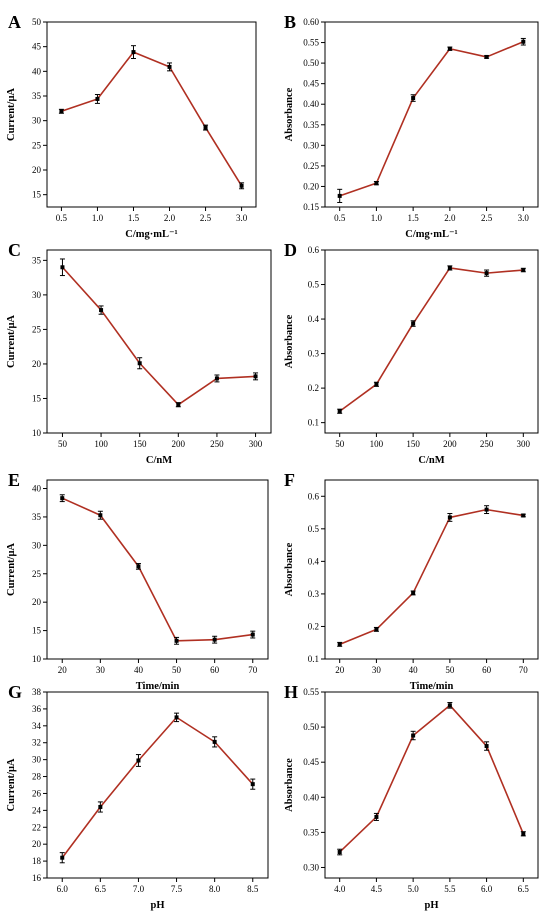 The image size is (550, 921). What do you see at coordinates (524, 218) in the screenshot?
I see `x-tick-label: 3.0` at bounding box center [524, 218].